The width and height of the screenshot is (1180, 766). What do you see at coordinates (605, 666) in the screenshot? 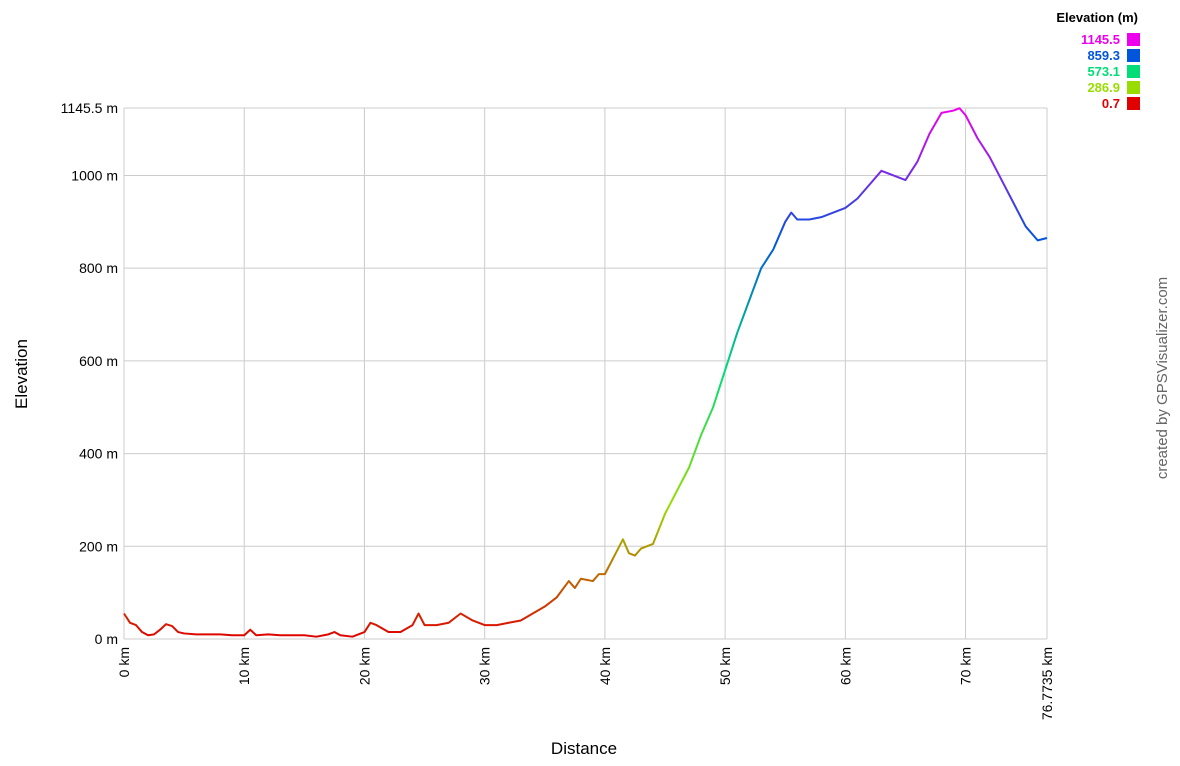
I see `x-tick-label: 40 km` at bounding box center [605, 666].